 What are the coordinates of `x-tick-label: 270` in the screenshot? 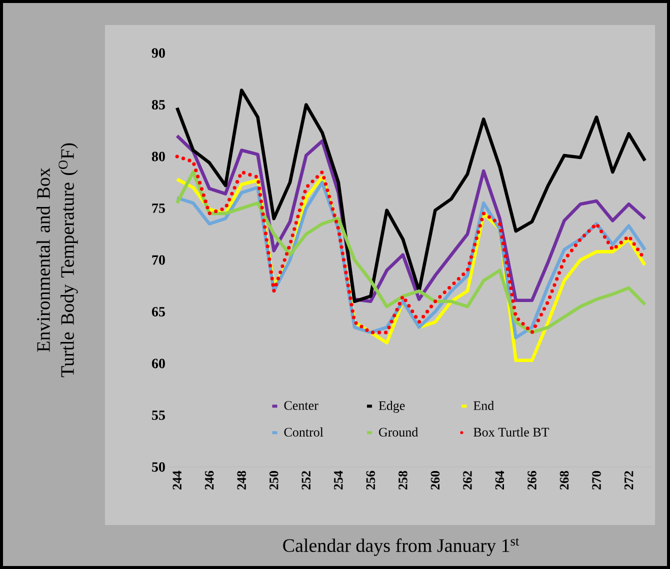 It's located at (596, 480).